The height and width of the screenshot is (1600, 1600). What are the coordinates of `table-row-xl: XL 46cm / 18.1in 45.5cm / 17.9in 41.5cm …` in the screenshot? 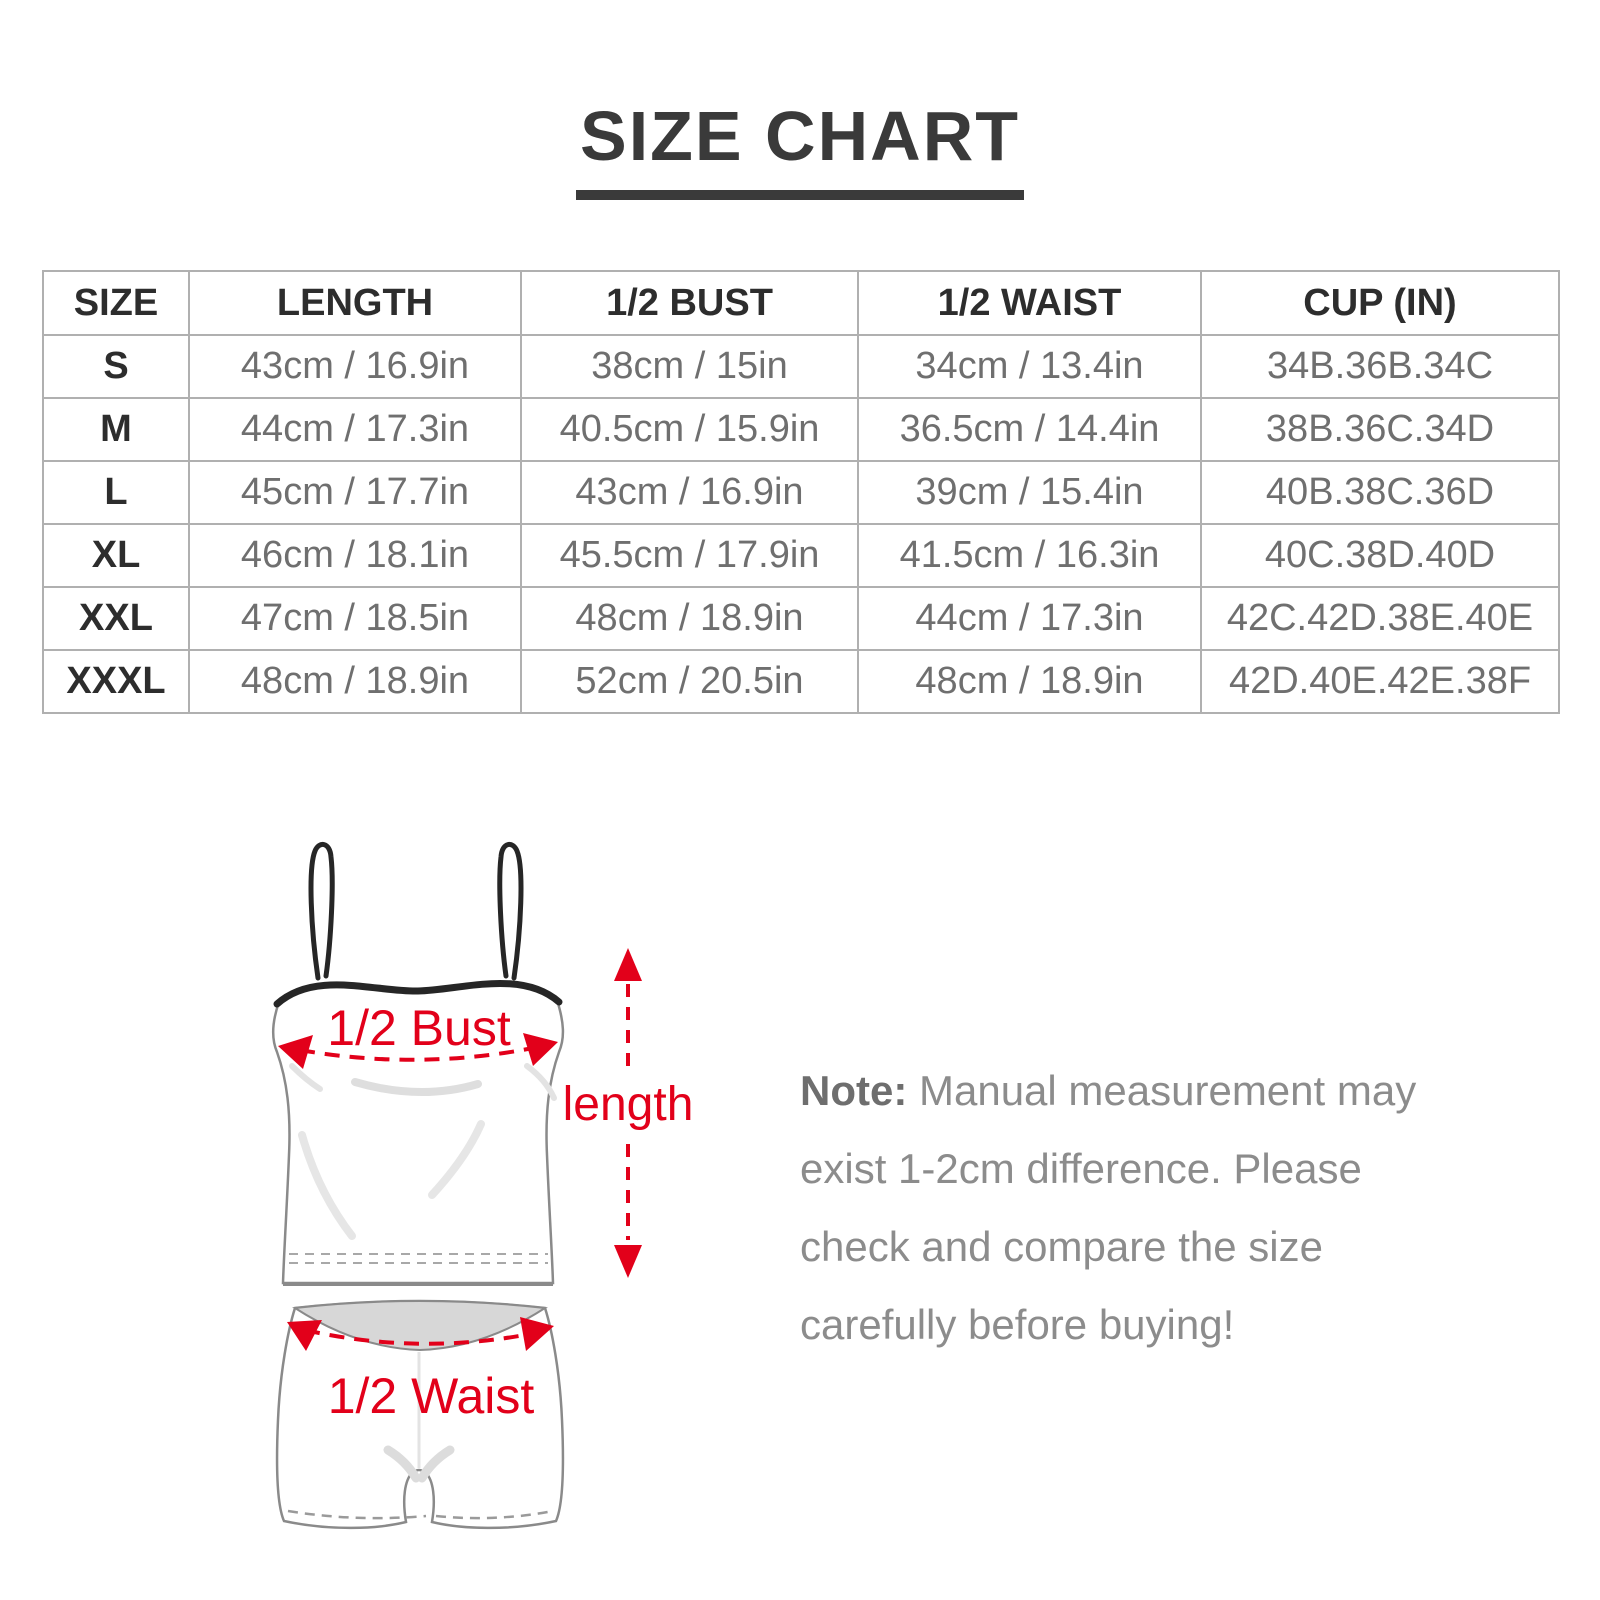 It's located at (801, 555).